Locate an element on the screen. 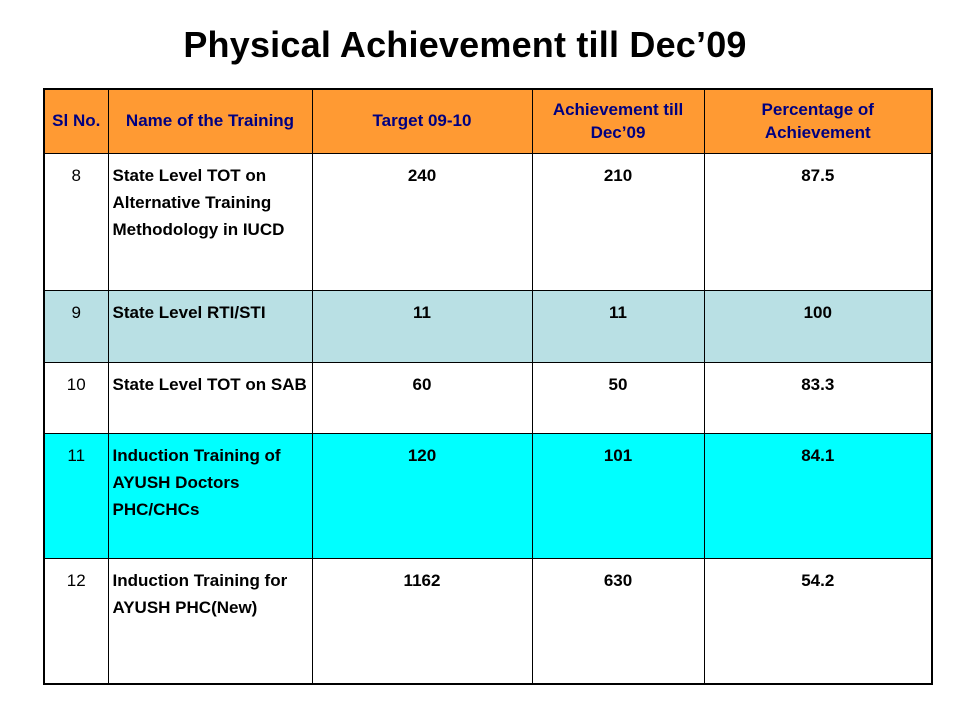  cell-percentage: 87.5 is located at coordinates (818, 222).